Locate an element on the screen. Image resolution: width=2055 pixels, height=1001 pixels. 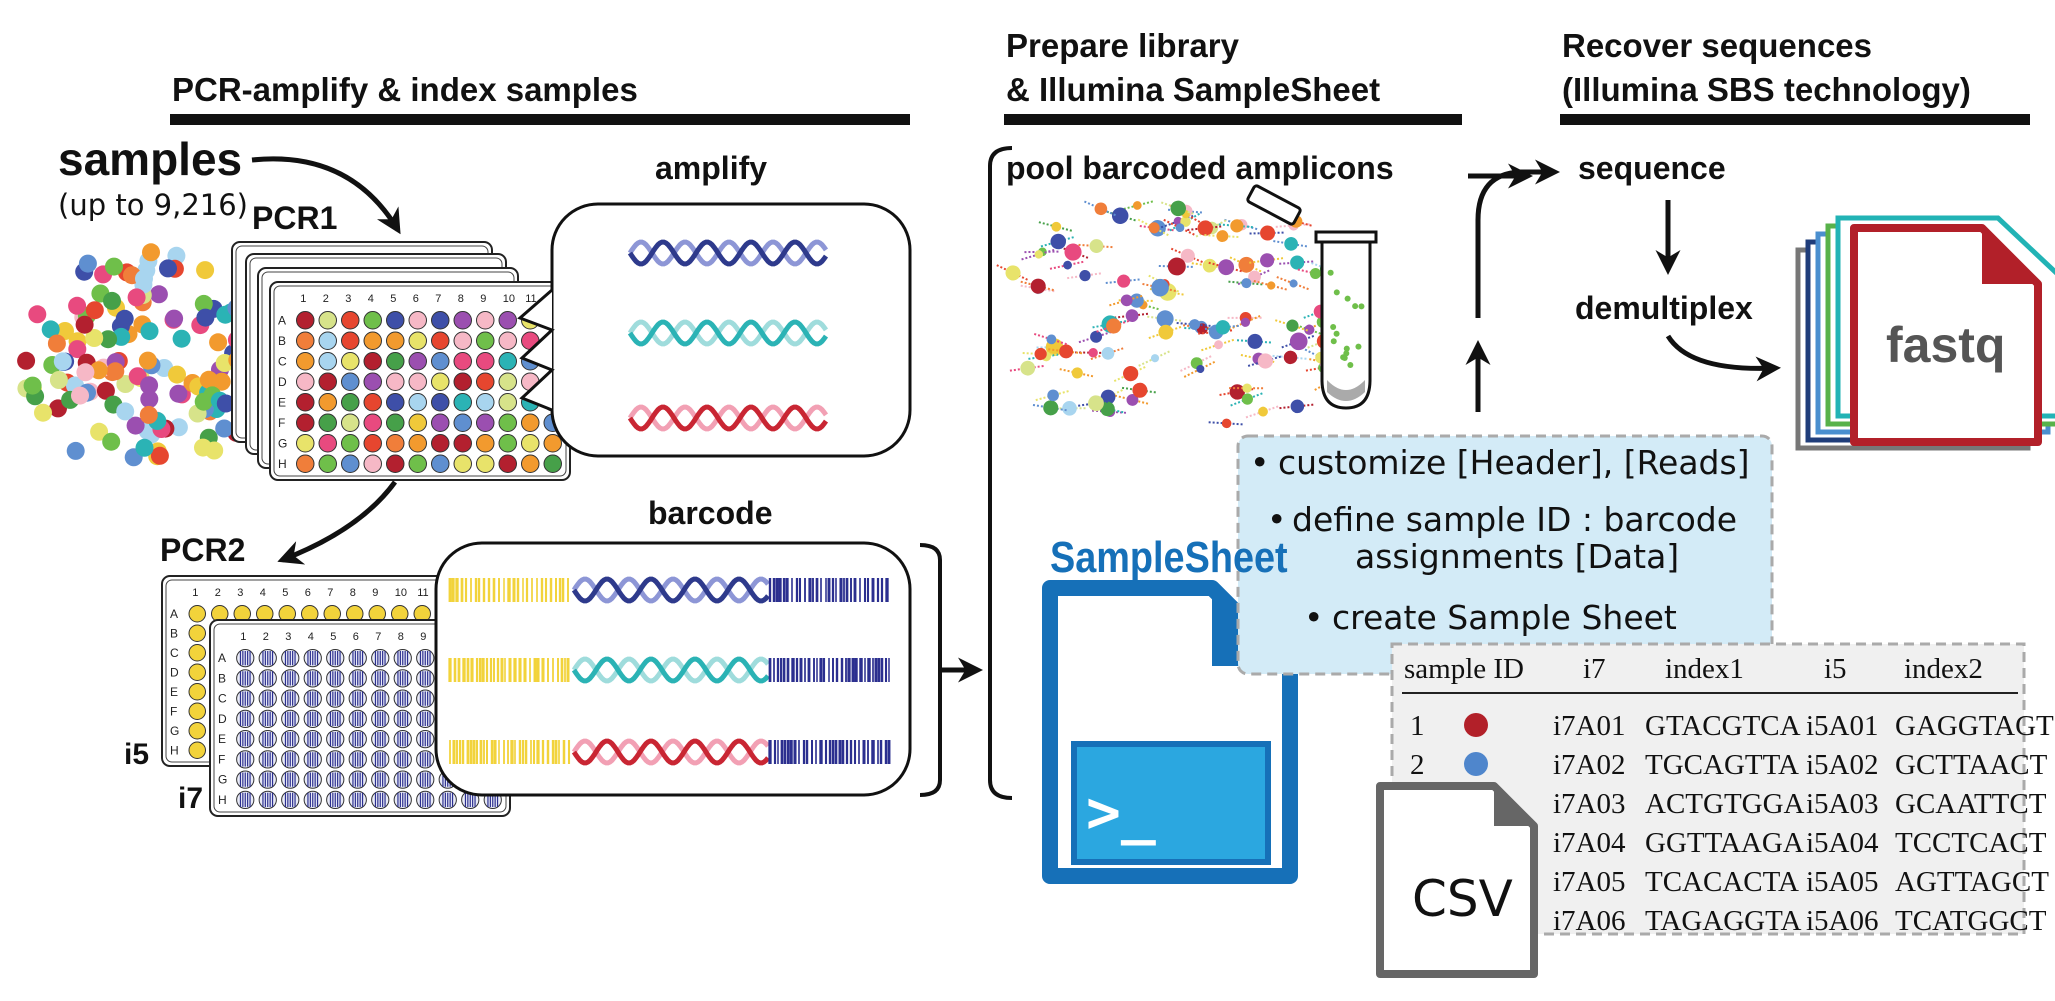
bullet-define: define sample ID : barcode is located at coordinates (1514, 519).